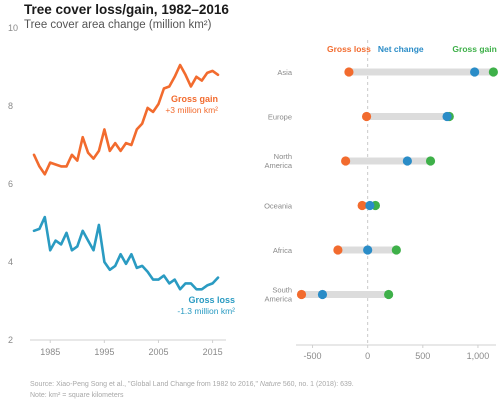 The height and width of the screenshot is (409, 500). Describe the element at coordinates (50, 352) in the screenshot. I see `left-x-tick-label: 1985` at that location.